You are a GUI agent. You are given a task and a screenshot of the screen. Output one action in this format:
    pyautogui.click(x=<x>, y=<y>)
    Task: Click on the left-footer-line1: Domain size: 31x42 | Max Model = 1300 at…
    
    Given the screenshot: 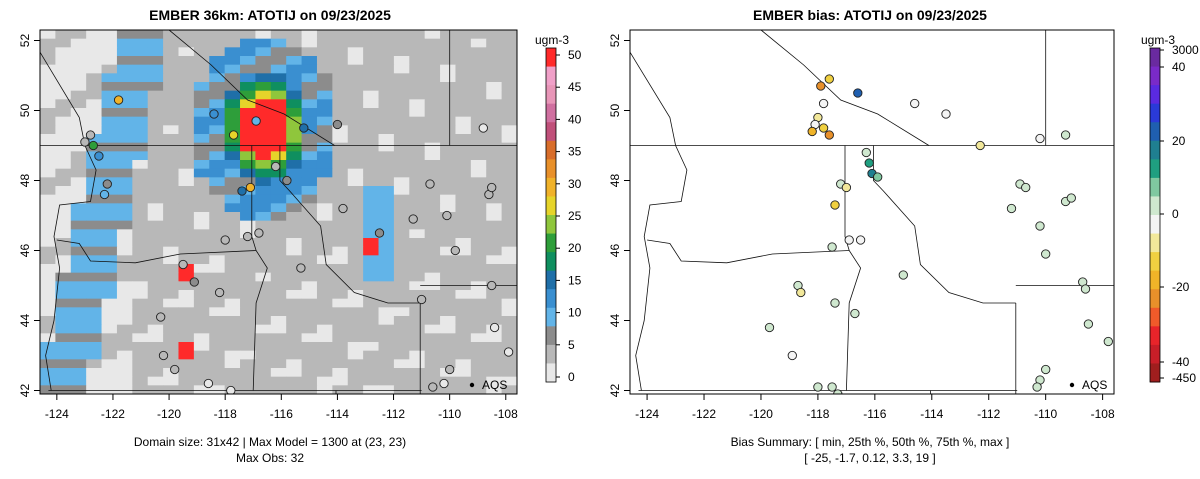 What is the action you would take?
    pyautogui.click(x=270, y=442)
    